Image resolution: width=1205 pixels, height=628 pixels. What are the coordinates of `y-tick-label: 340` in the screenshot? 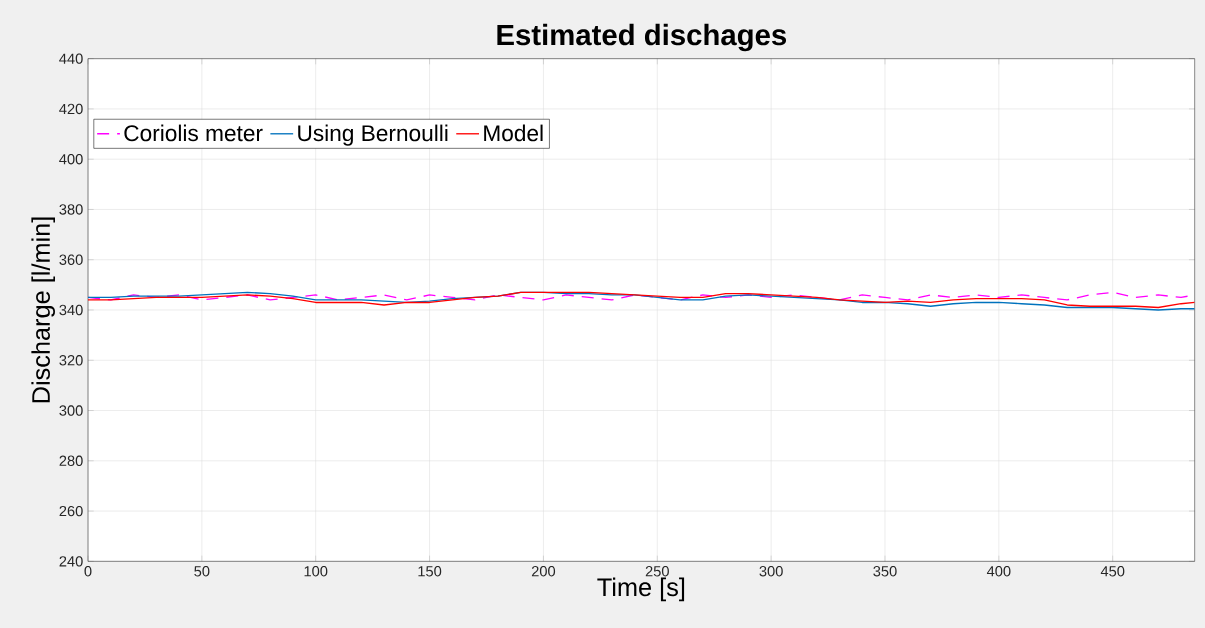 It's located at (71, 310).